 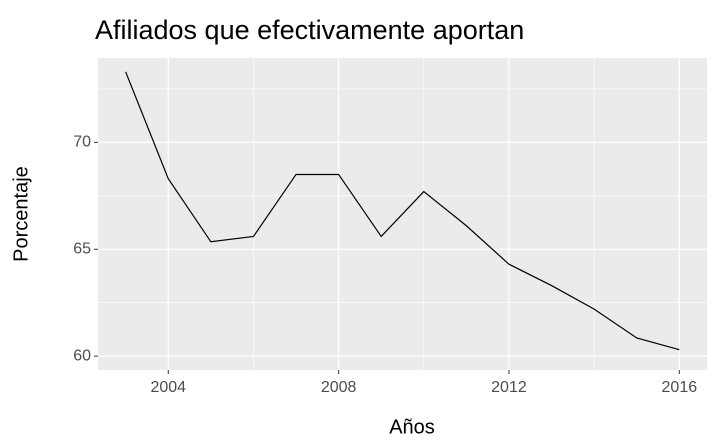 What do you see at coordinates (168, 387) in the screenshot?
I see `x-tick-label: 2004` at bounding box center [168, 387].